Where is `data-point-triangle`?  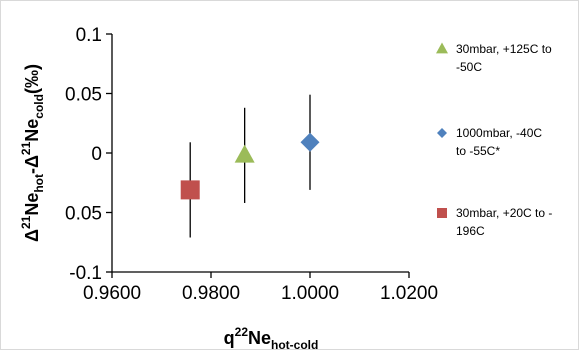 data-point-triangle is located at coordinates (244, 153).